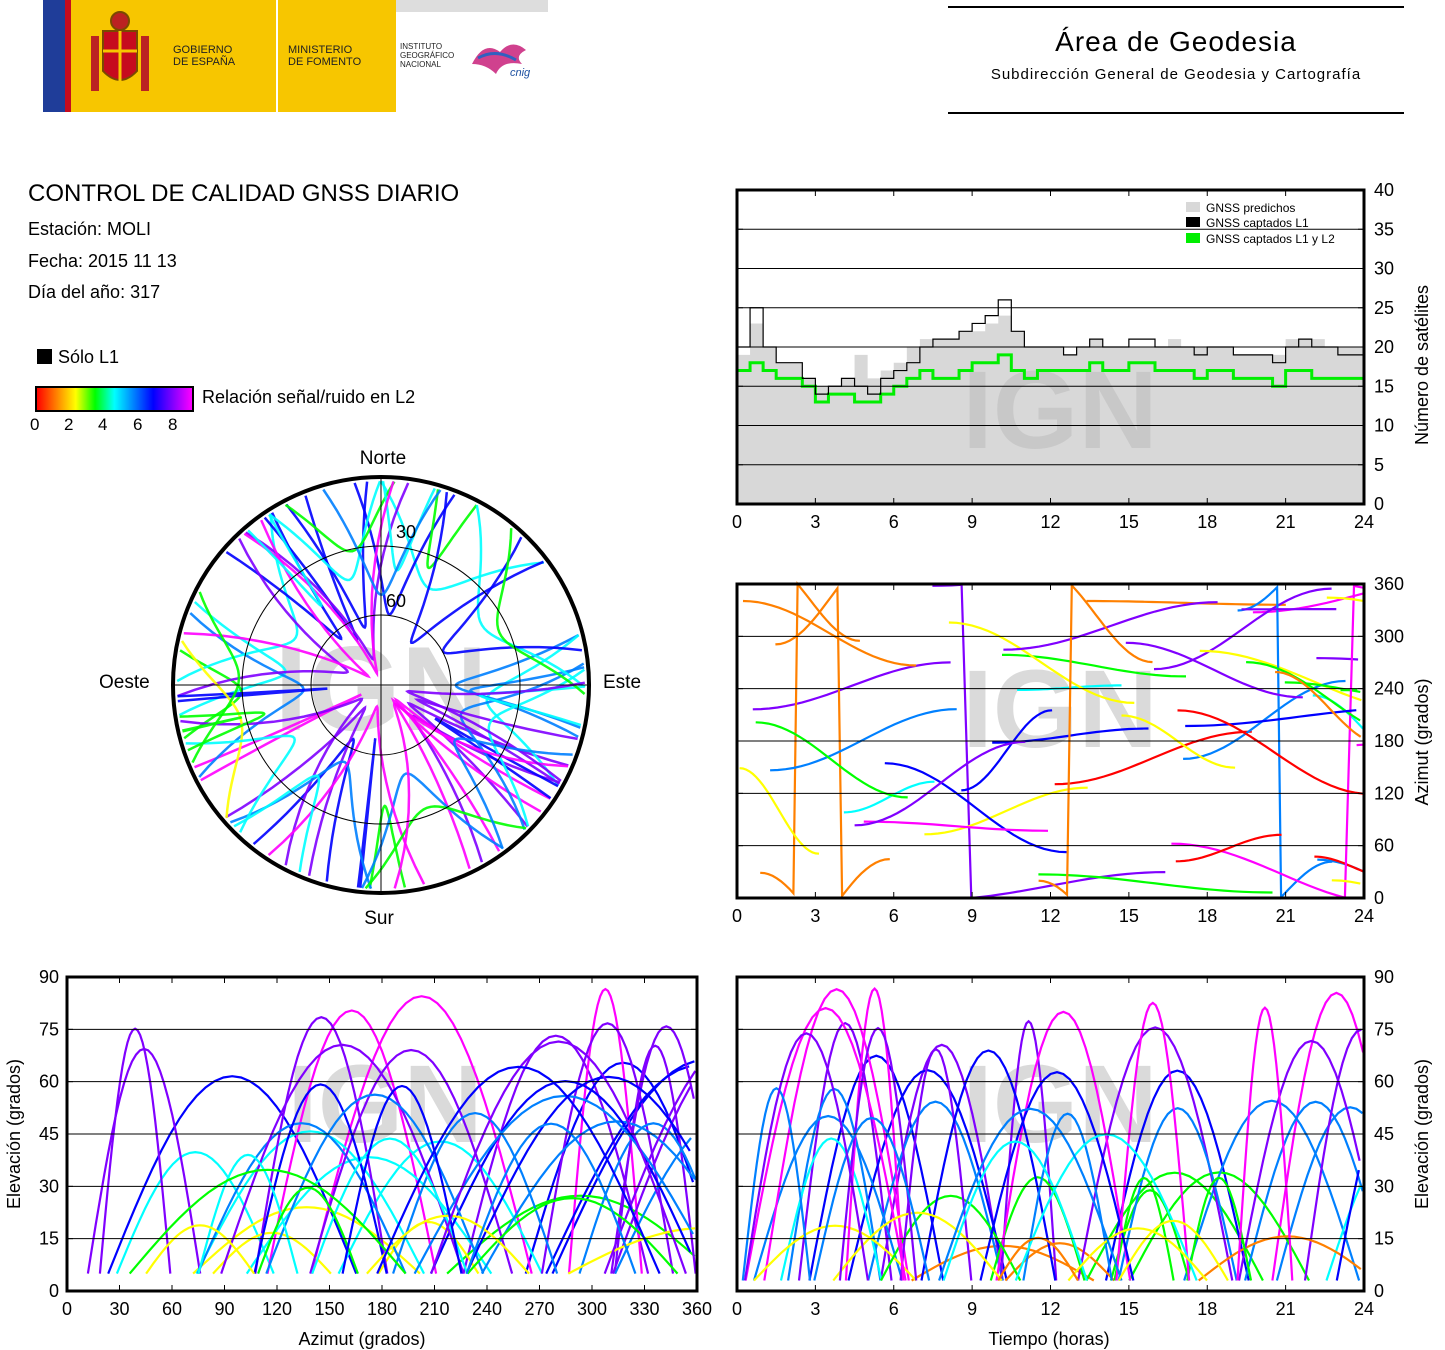 This screenshot has height=1350, width=1445. I want to click on azimuth-time-axes: 0 60 120 180 240 300 360 0 3 6 9 12 15 18 21 24, so click(1068, 750).